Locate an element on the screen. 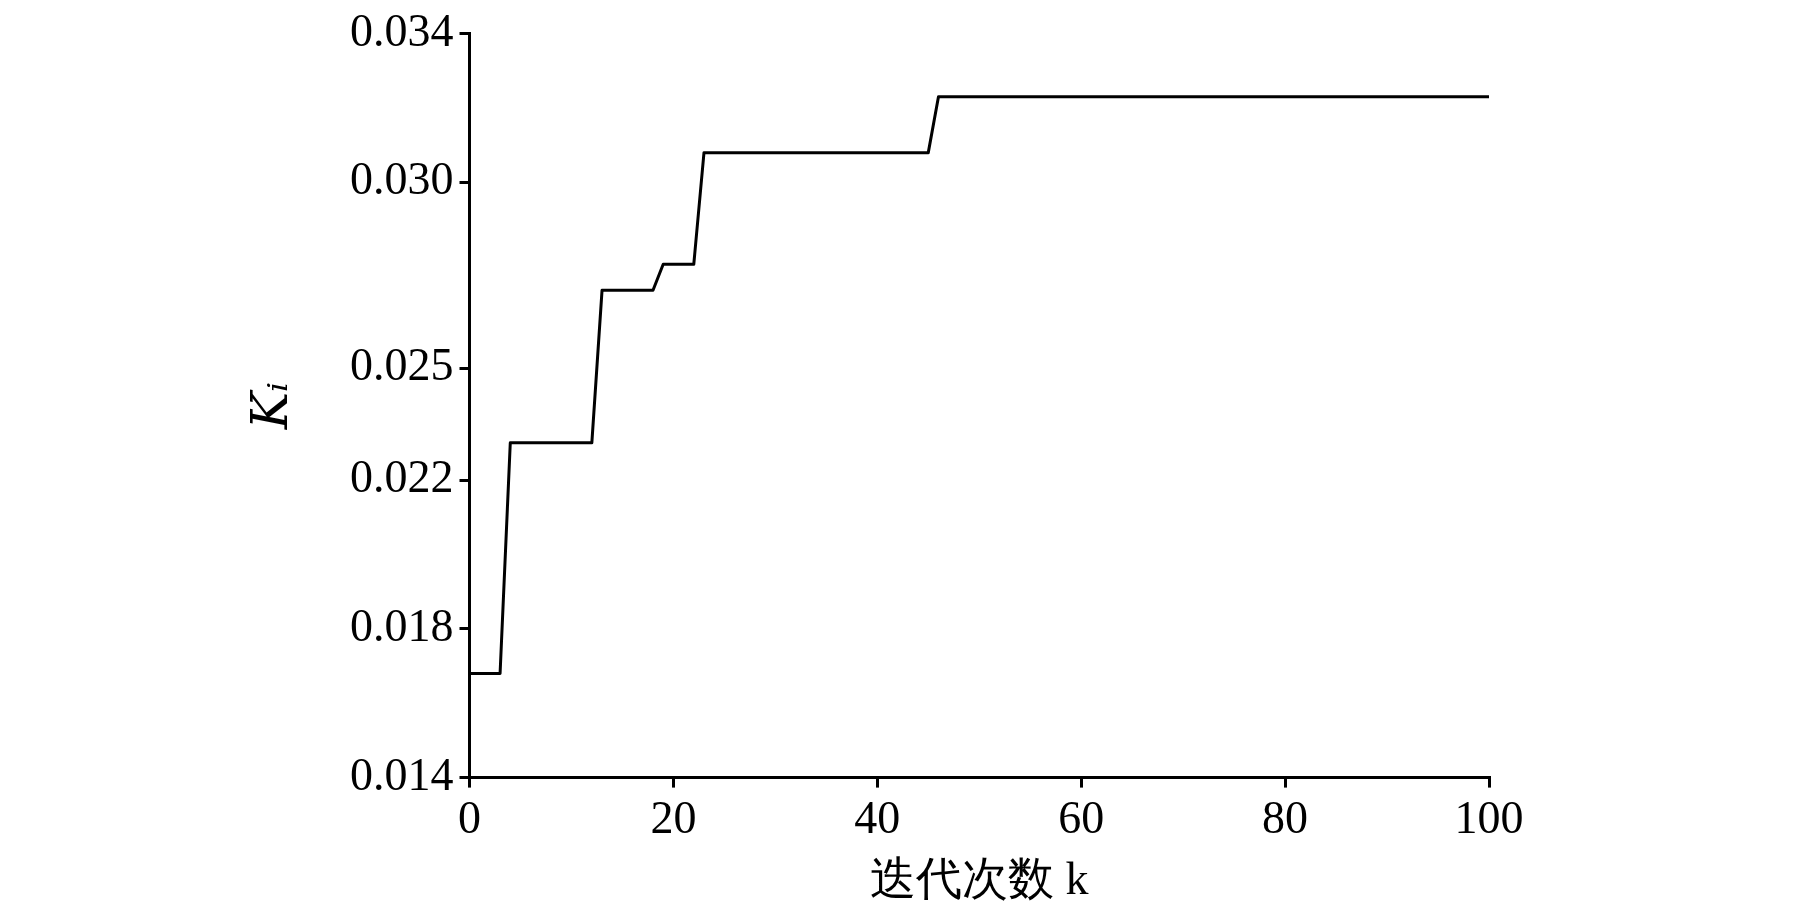 The height and width of the screenshot is (922, 1819). x-tick-label: 40 is located at coordinates (877, 818).